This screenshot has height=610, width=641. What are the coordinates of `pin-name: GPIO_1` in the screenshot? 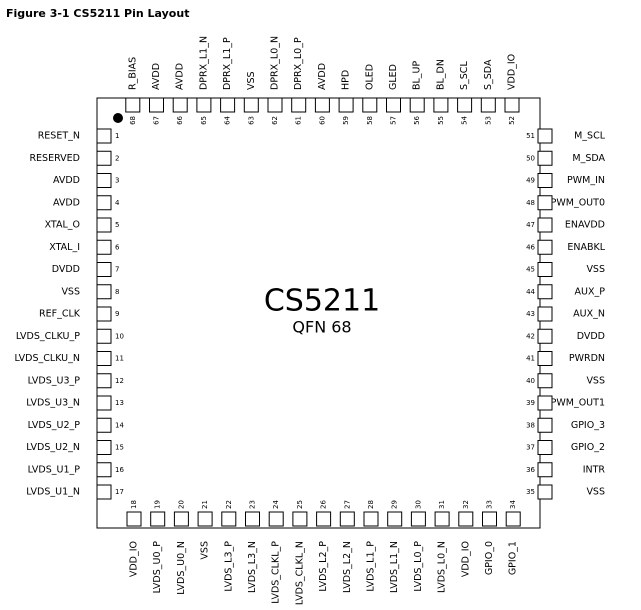 It's located at (513, 558).